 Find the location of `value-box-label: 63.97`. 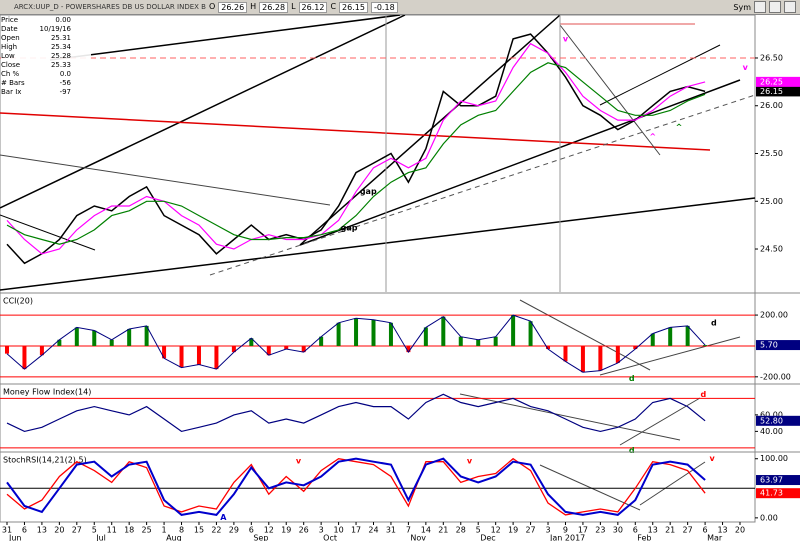

value-box-label: 63.97 is located at coordinates (771, 480).